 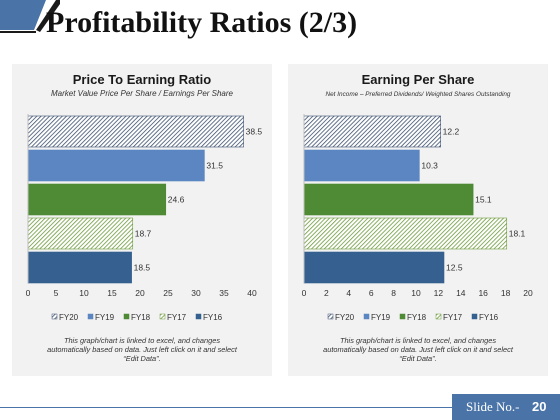 I want to click on data-label: 18.1, so click(x=517, y=234).